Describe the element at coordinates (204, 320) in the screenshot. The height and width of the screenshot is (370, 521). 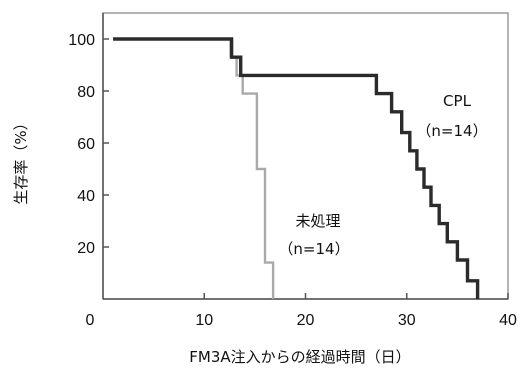
I see `x-tick-label: 10` at that location.